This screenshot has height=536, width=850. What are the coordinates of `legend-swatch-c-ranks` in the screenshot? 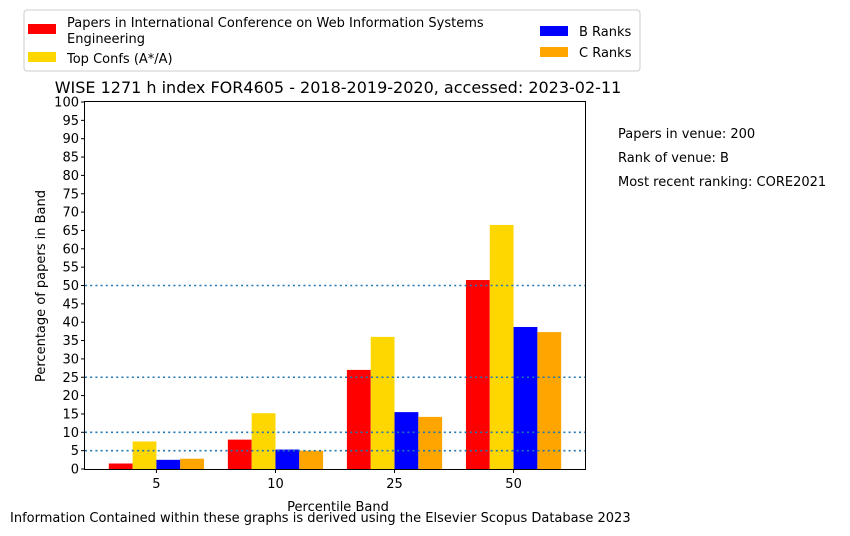 It's located at (554, 52).